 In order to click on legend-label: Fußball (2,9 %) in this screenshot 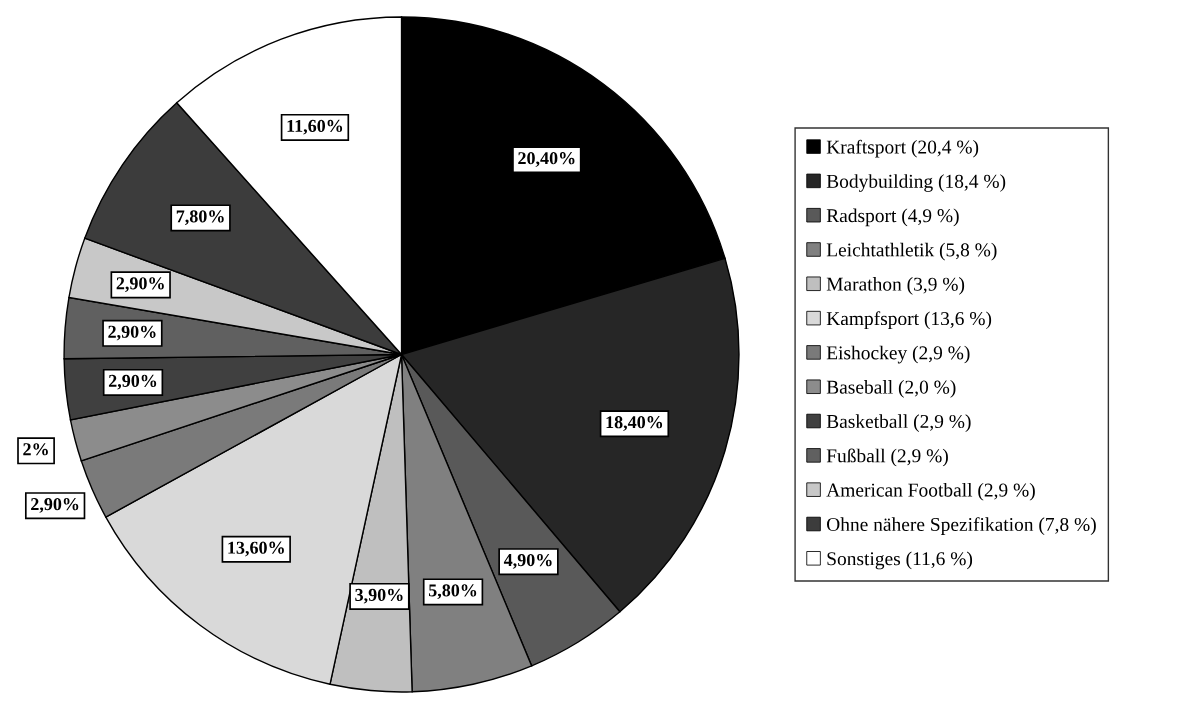, I will do `click(887, 457)`.